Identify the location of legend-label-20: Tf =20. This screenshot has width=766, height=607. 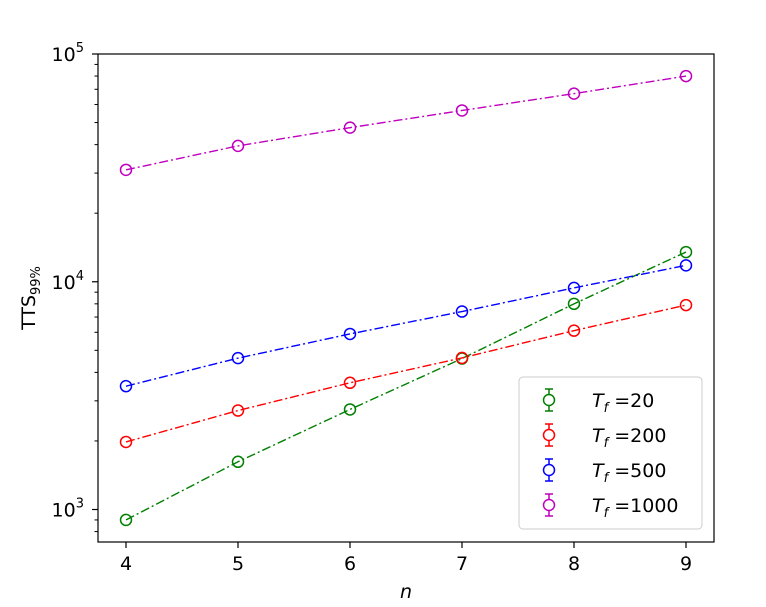
(623, 403).